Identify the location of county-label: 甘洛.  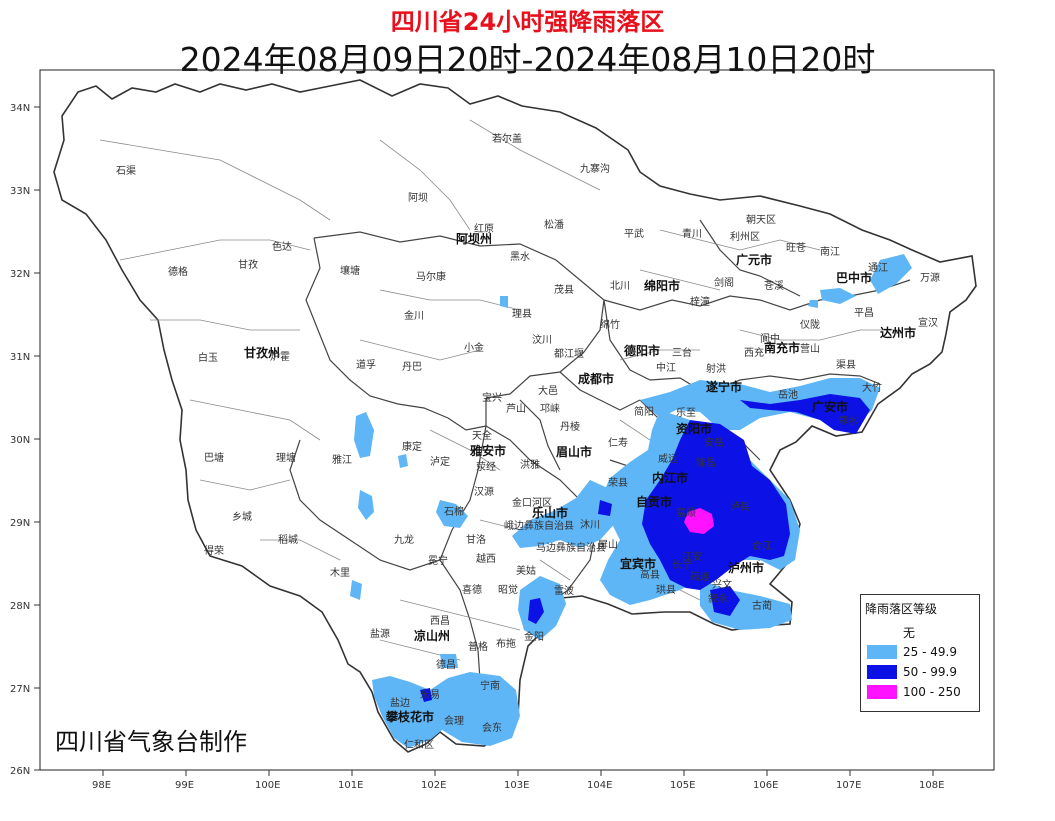
(476, 539).